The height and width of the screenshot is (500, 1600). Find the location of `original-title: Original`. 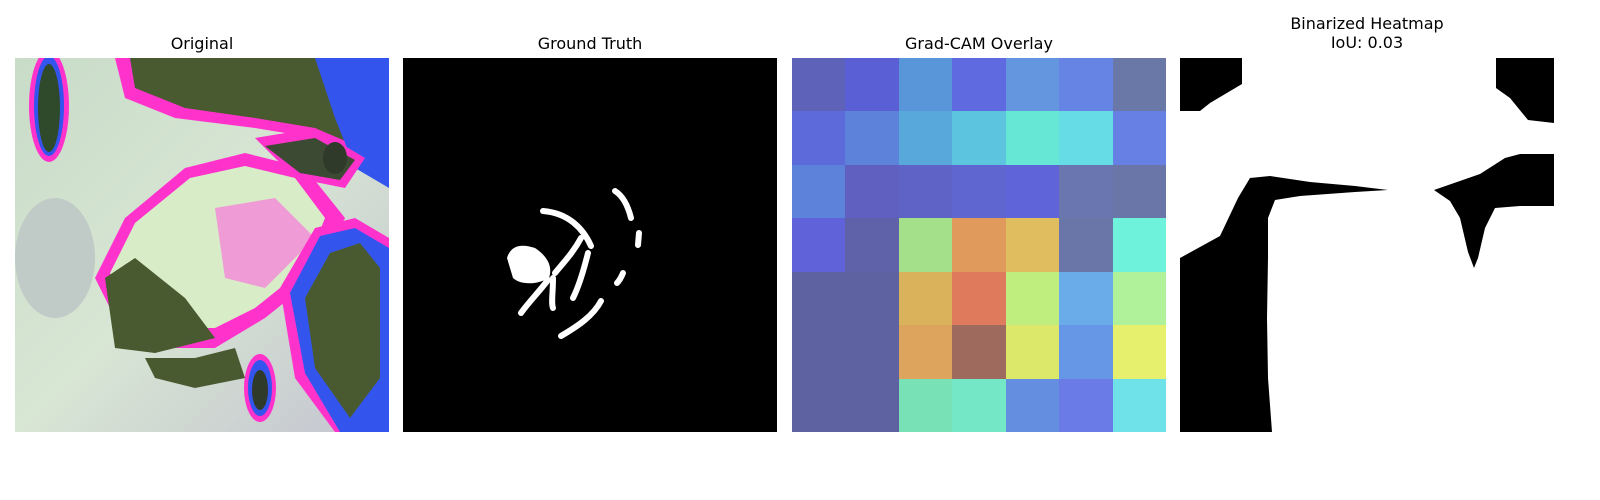

original-title: Original is located at coordinates (202, 43).